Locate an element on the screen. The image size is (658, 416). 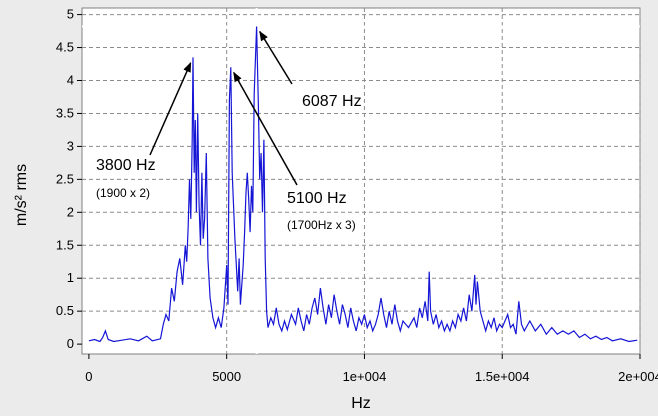
x-tick-label: 0 is located at coordinates (88, 376).